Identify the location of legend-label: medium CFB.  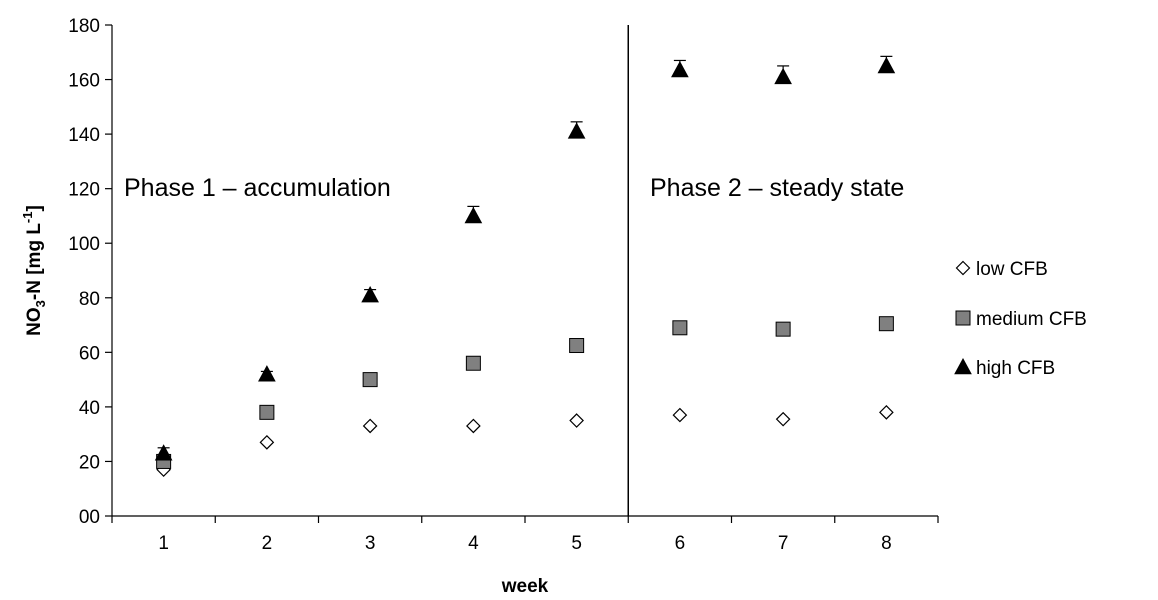
(1031, 319).